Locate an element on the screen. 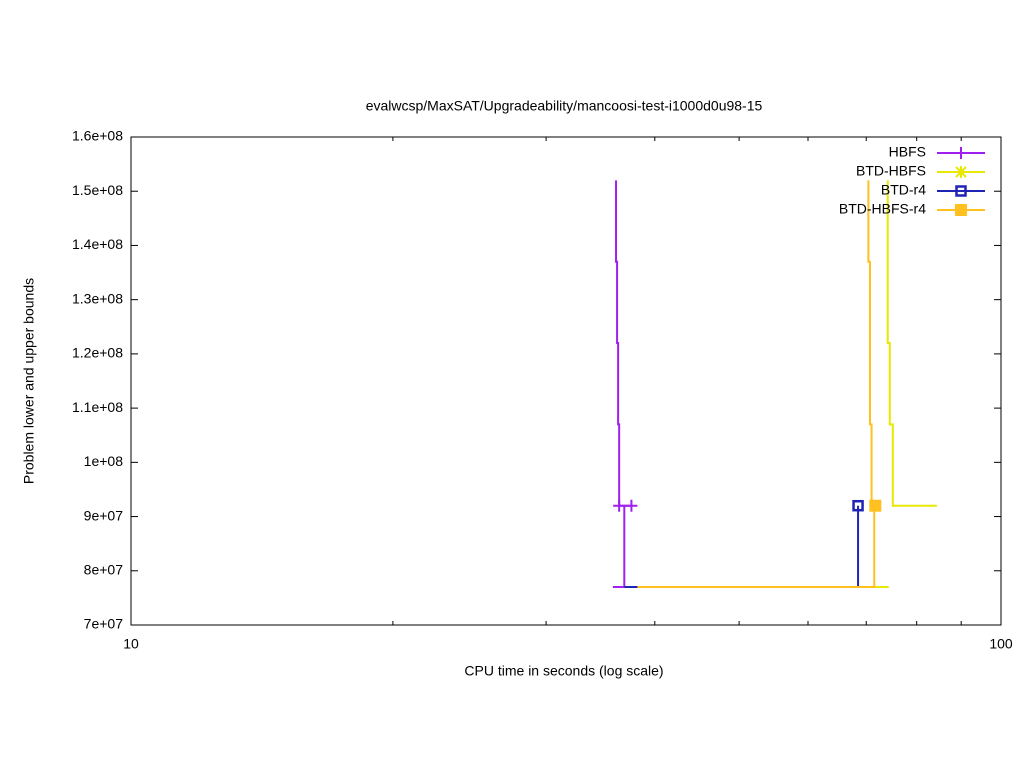 The width and height of the screenshot is (1024, 768). legend-label: BTD-HBFS is located at coordinates (891, 171).